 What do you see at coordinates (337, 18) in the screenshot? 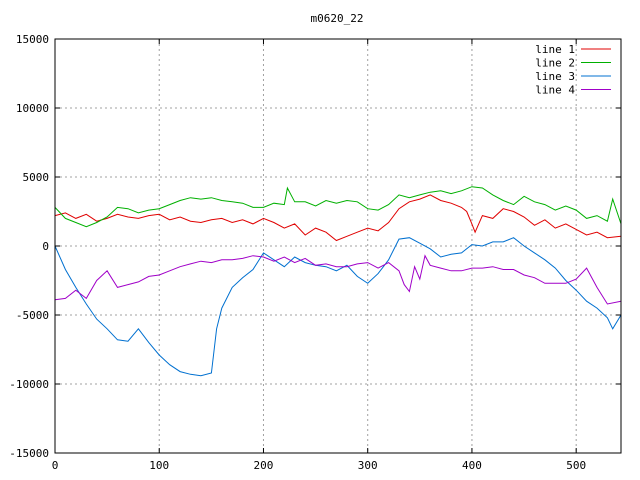
I see `chart-title: m0620_22` at bounding box center [337, 18].